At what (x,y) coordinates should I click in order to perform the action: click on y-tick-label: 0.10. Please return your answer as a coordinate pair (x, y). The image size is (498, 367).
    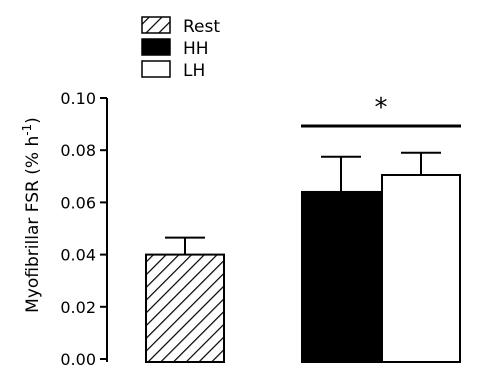
    Looking at the image, I should click on (78, 98).